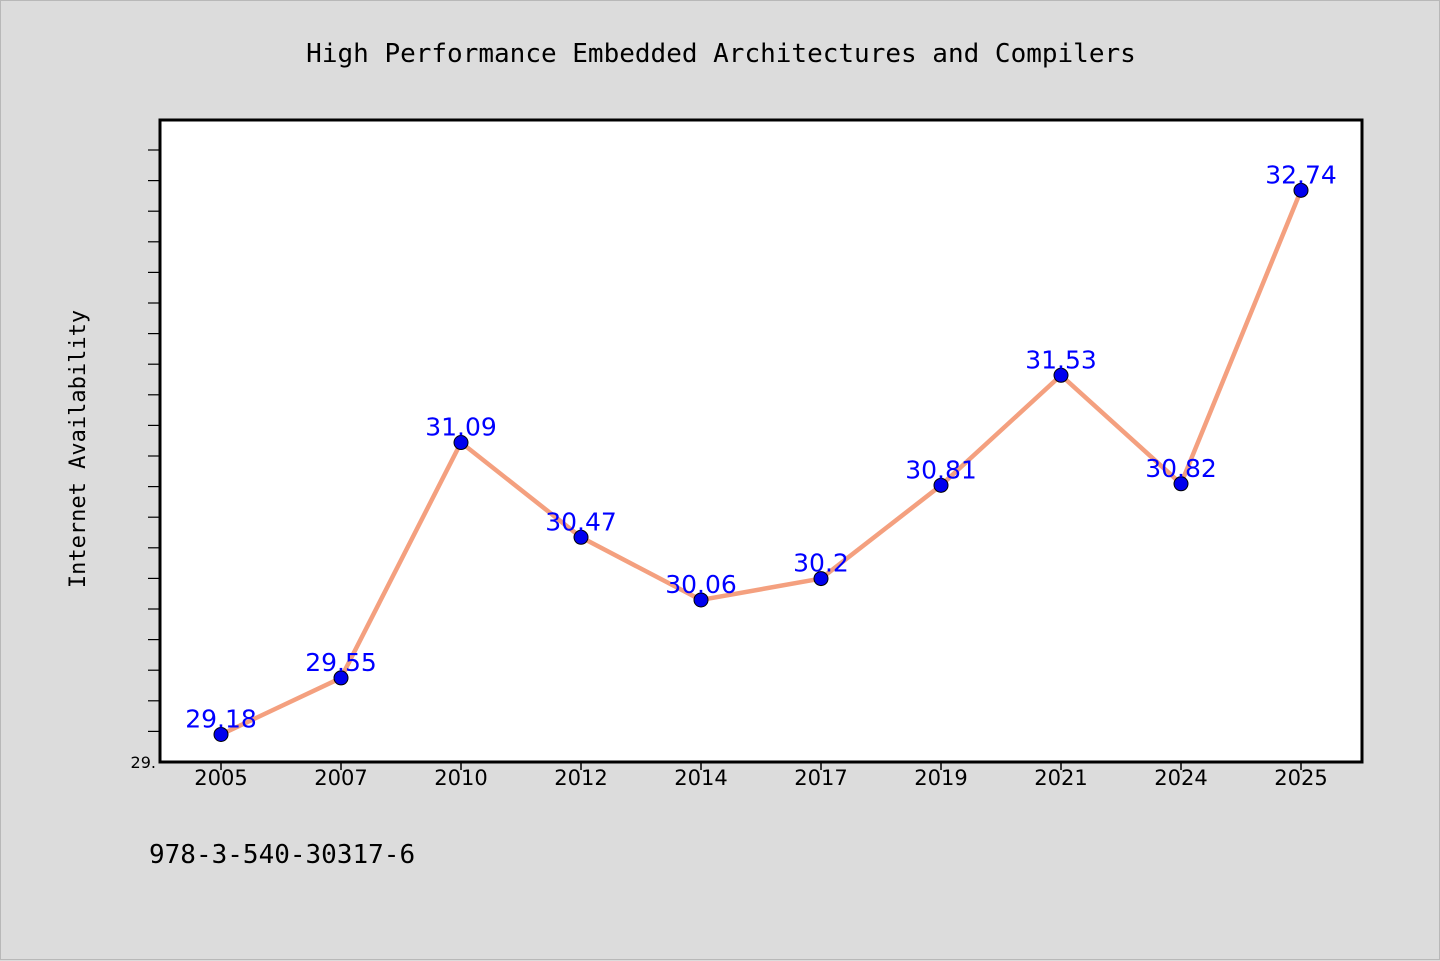 This screenshot has height=961, width=1440. What do you see at coordinates (701, 584) in the screenshot?
I see `data-label: 30.06` at bounding box center [701, 584].